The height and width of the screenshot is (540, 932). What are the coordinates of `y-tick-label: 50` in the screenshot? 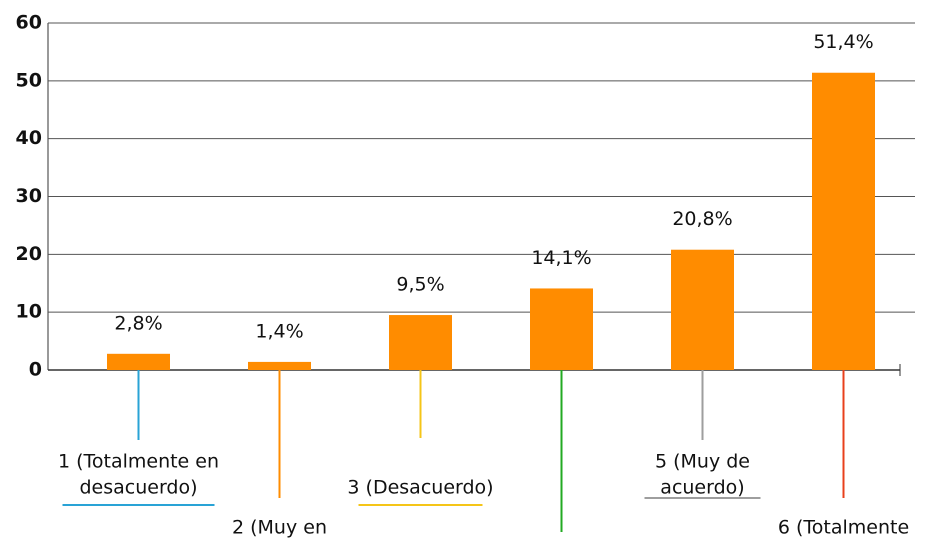 It's located at (29, 80).